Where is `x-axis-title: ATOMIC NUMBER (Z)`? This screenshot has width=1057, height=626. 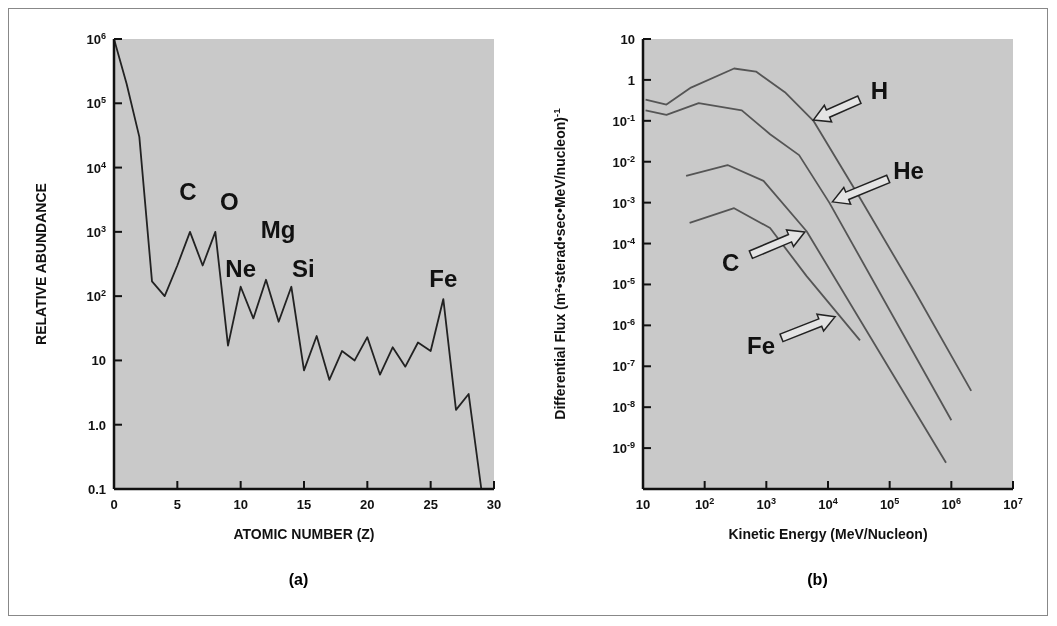 x-axis-title: ATOMIC NUMBER (Z) is located at coordinates (303, 534).